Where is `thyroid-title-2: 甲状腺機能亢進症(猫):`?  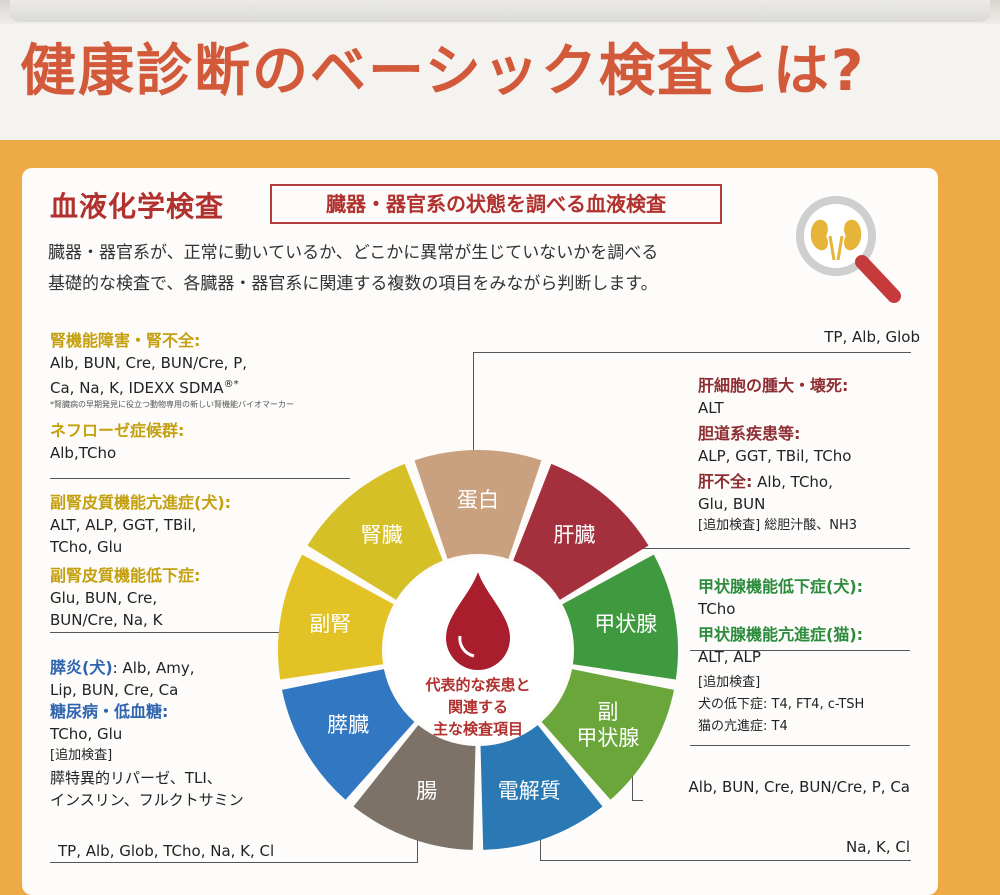
thyroid-title-2: 甲状腺機能亢進症(猫): is located at coordinates (781, 634).